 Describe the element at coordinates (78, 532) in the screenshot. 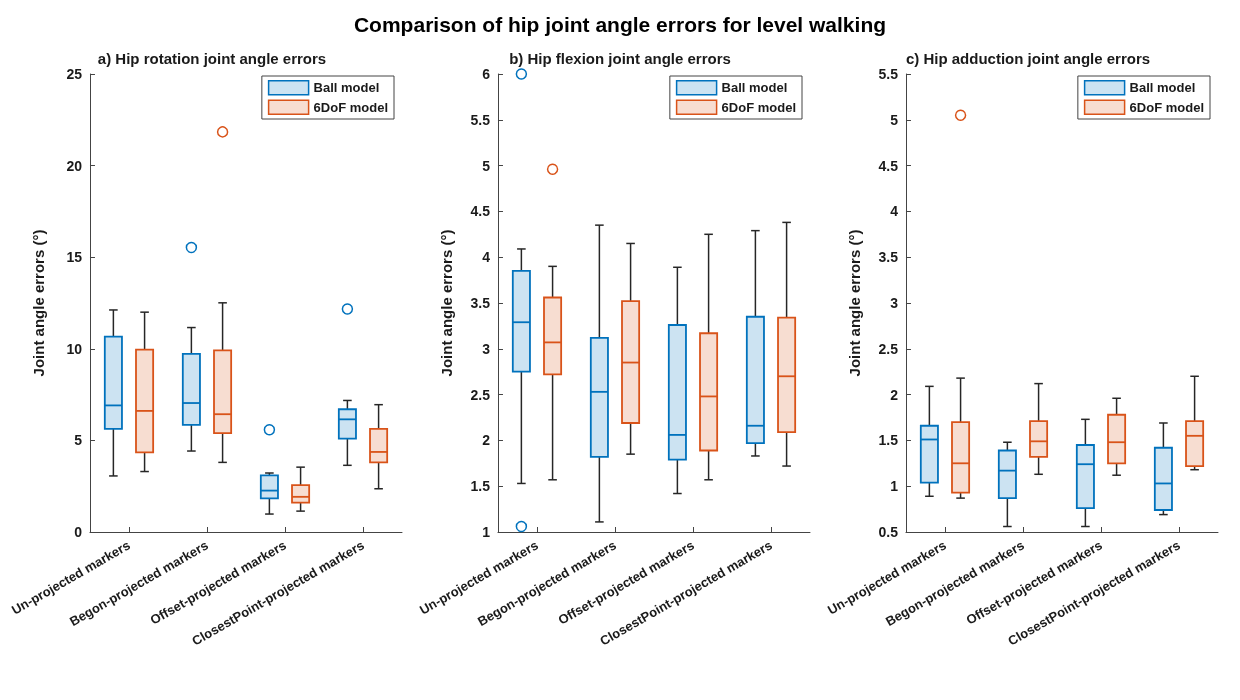

I see `y-tick-label: 0` at that location.